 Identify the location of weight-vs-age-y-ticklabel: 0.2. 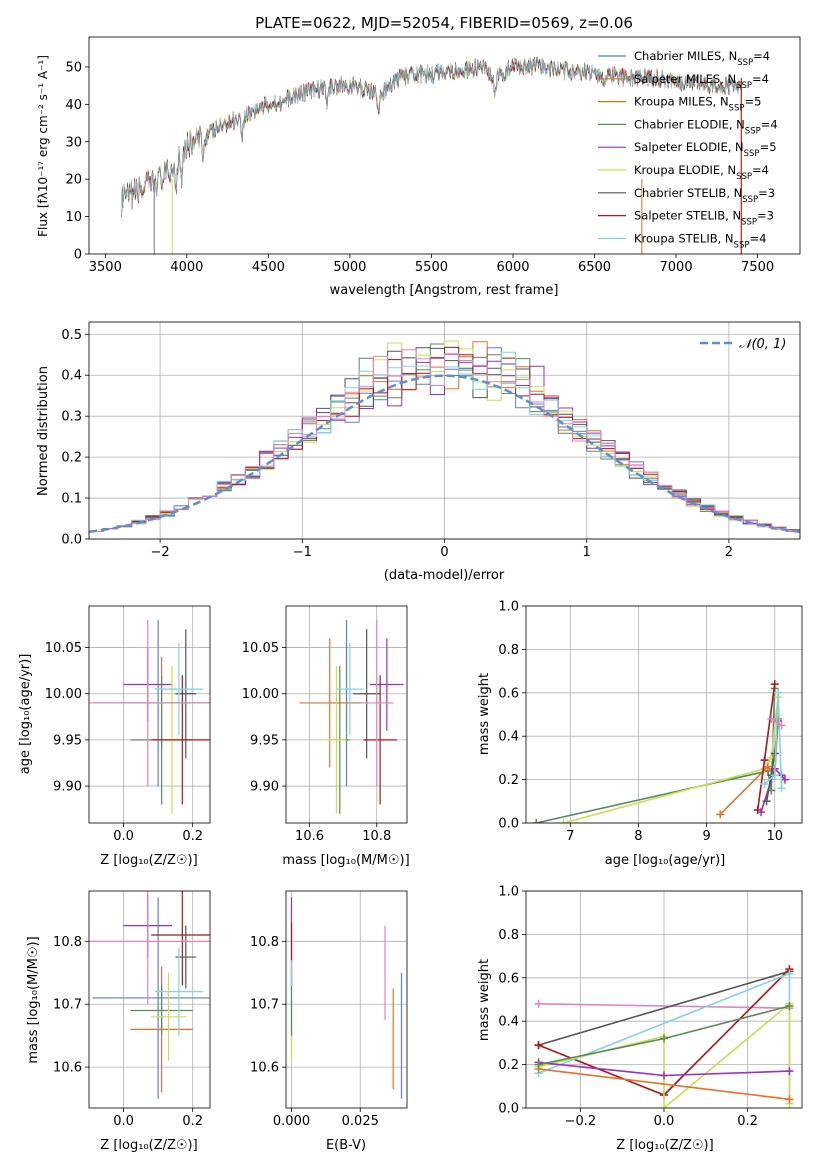
(508, 780).